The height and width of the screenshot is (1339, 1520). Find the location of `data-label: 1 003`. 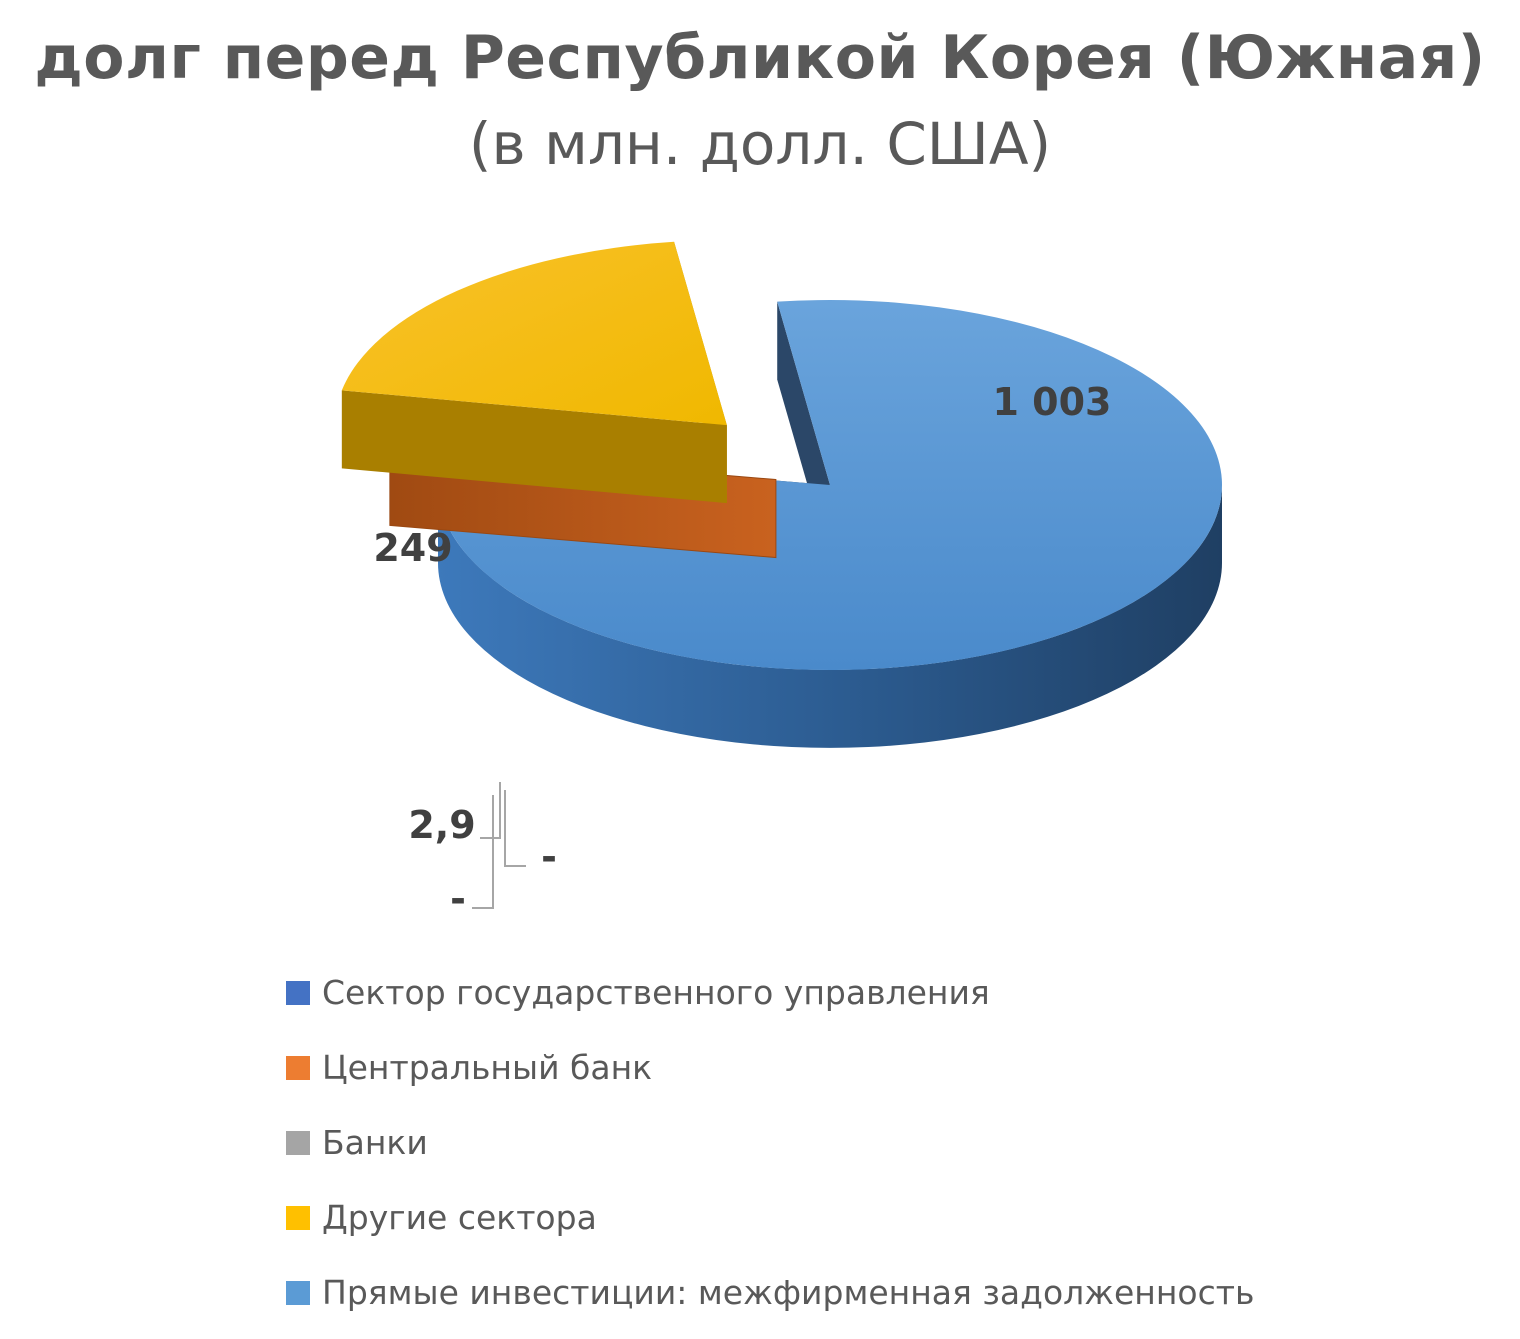

data-label: 1 003 is located at coordinates (1052, 402).